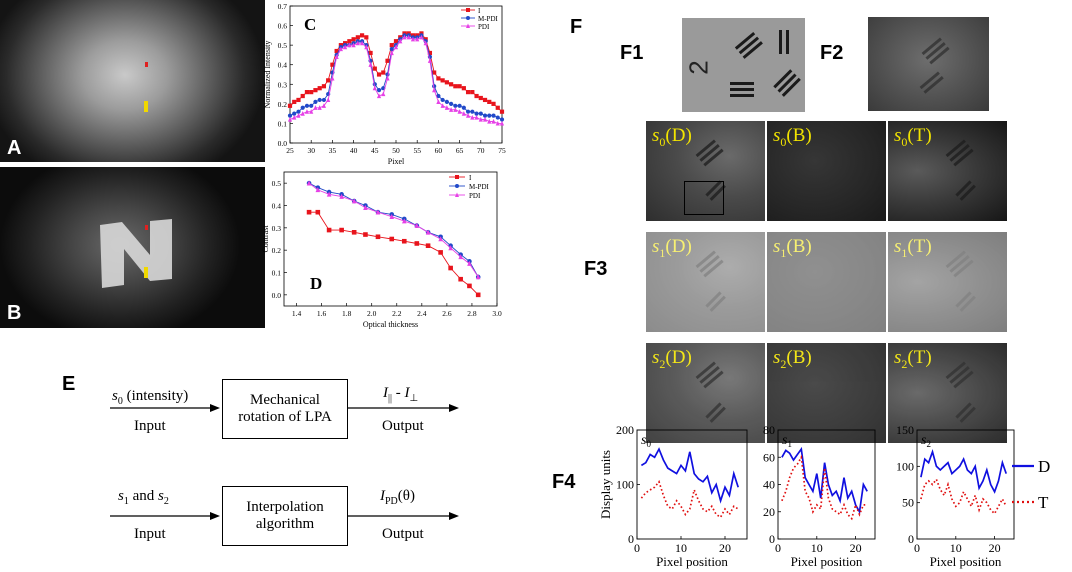 The width and height of the screenshot is (1072, 572). What do you see at coordinates (564, 482) in the screenshot?
I see `panel-label-f4: F4` at bounding box center [564, 482].